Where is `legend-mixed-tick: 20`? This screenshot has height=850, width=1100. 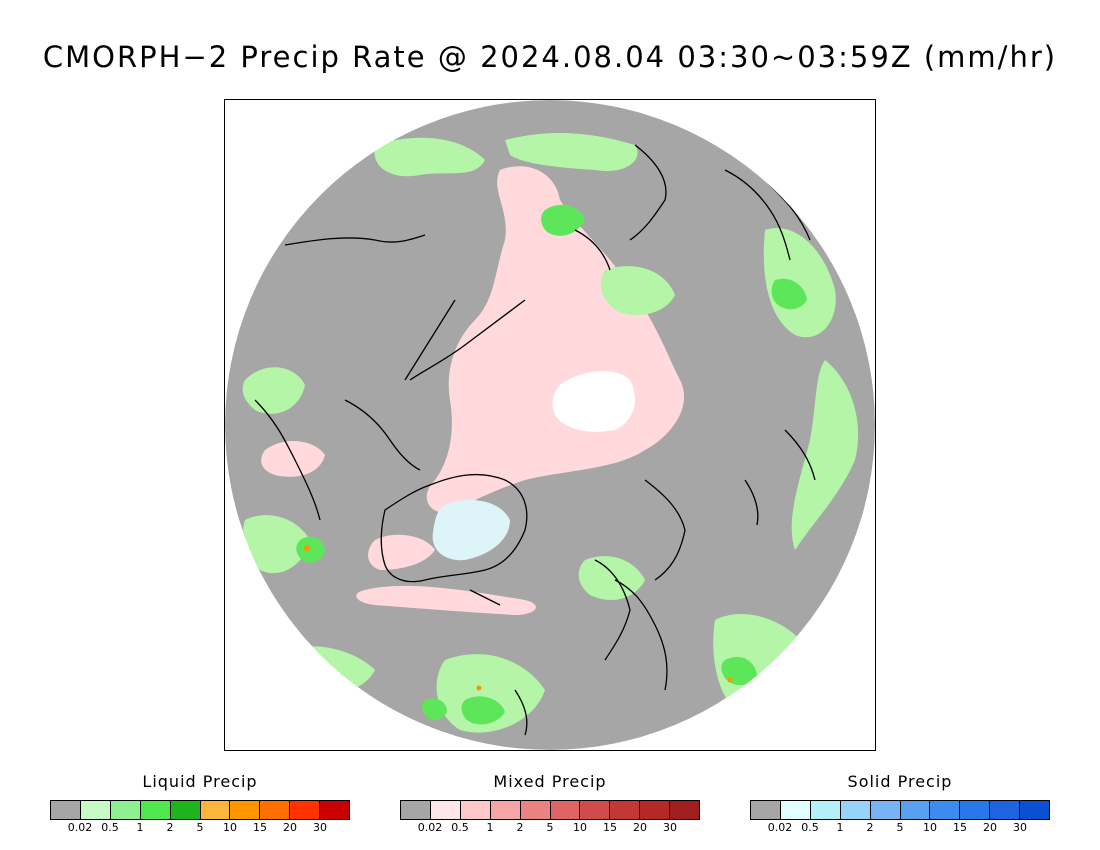
legend-mixed-tick: 20 is located at coordinates (640, 827).